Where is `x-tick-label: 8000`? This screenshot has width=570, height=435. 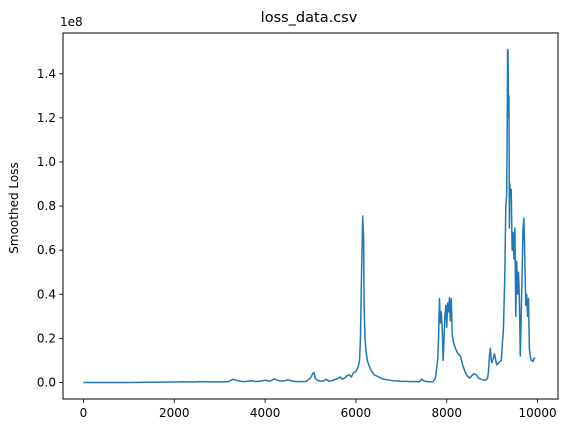 x-tick-label: 8000 is located at coordinates (446, 413).